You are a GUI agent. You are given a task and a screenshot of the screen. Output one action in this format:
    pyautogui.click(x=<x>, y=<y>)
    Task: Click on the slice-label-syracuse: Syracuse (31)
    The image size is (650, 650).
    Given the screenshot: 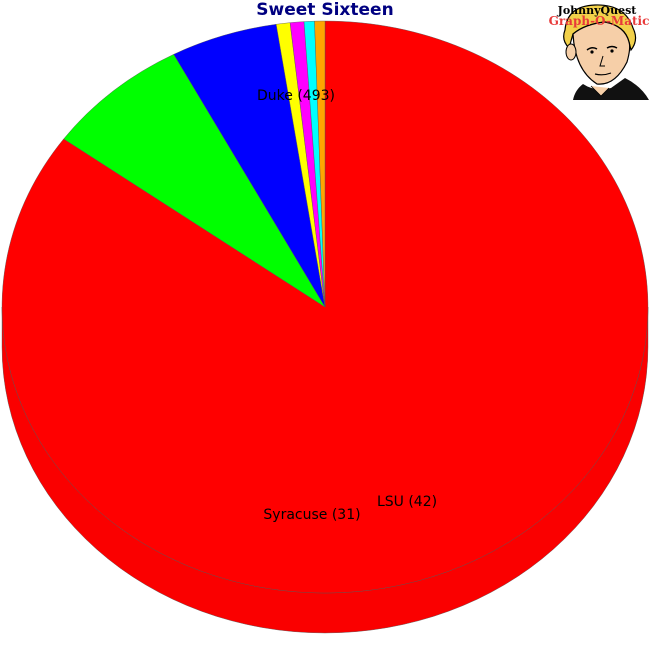 What is the action you would take?
    pyautogui.click(x=311, y=515)
    